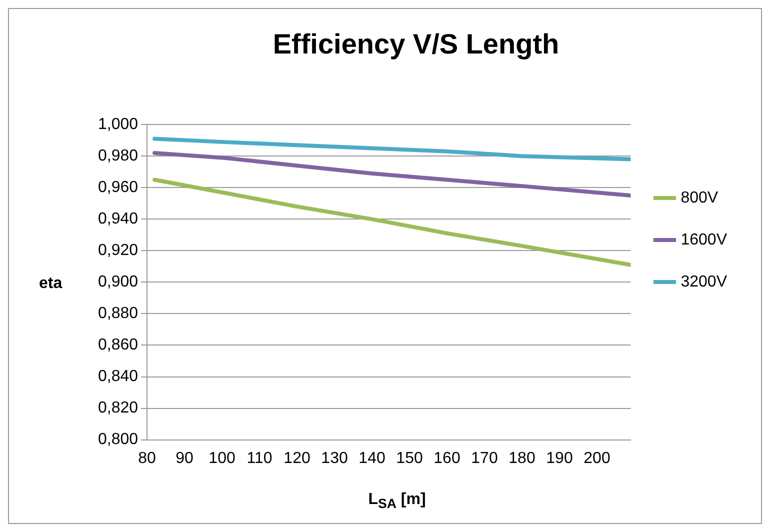  Describe the element at coordinates (397, 500) in the screenshot. I see `x-axis-title: L$_{SA}$ [m]` at that location.